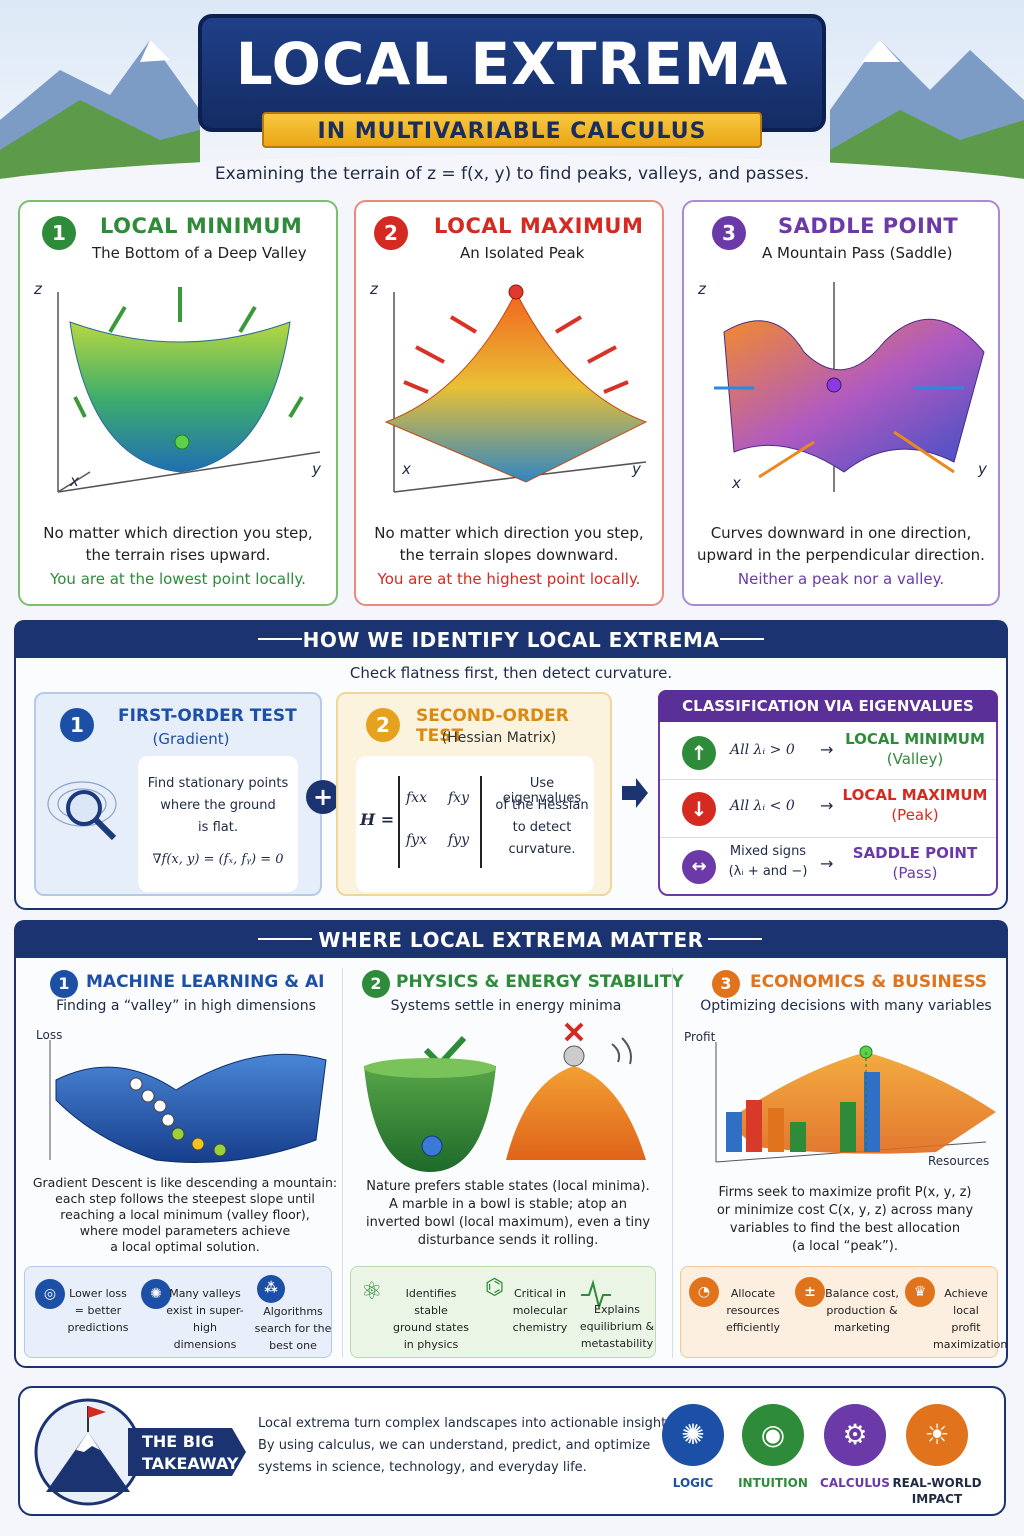  Describe the element at coordinates (511, 639) in the screenshot. I see `identify-section-header: HOW WE IDENTIFY LOCAL EXTREMA` at that location.